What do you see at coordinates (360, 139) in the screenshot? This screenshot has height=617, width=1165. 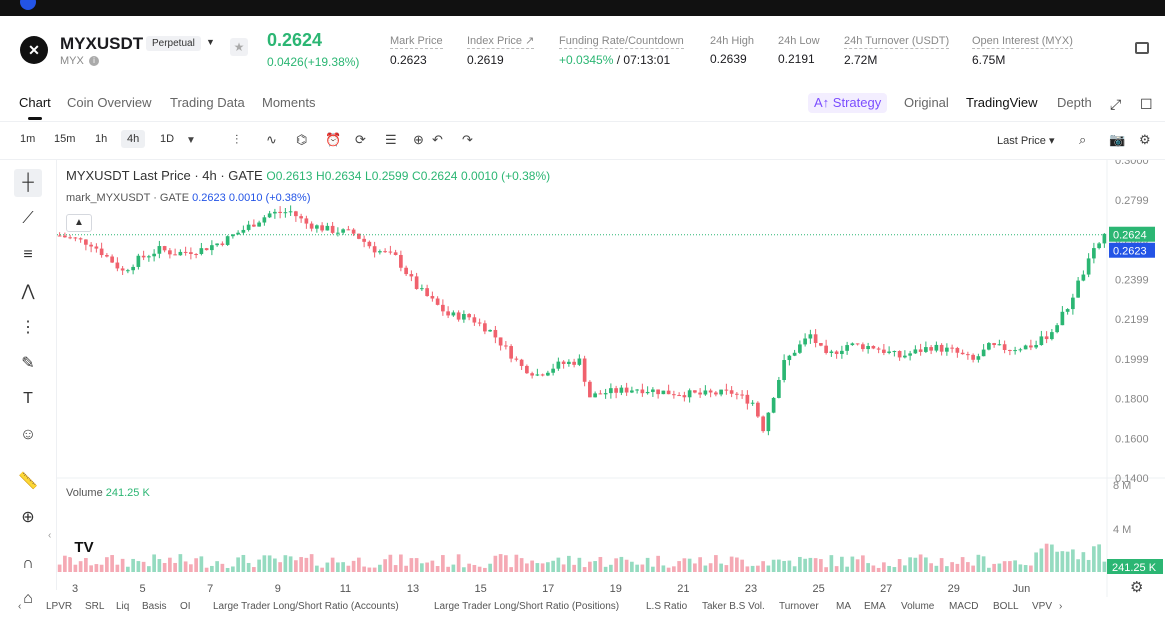 I see `replay-icon: ⟳` at bounding box center [360, 139].